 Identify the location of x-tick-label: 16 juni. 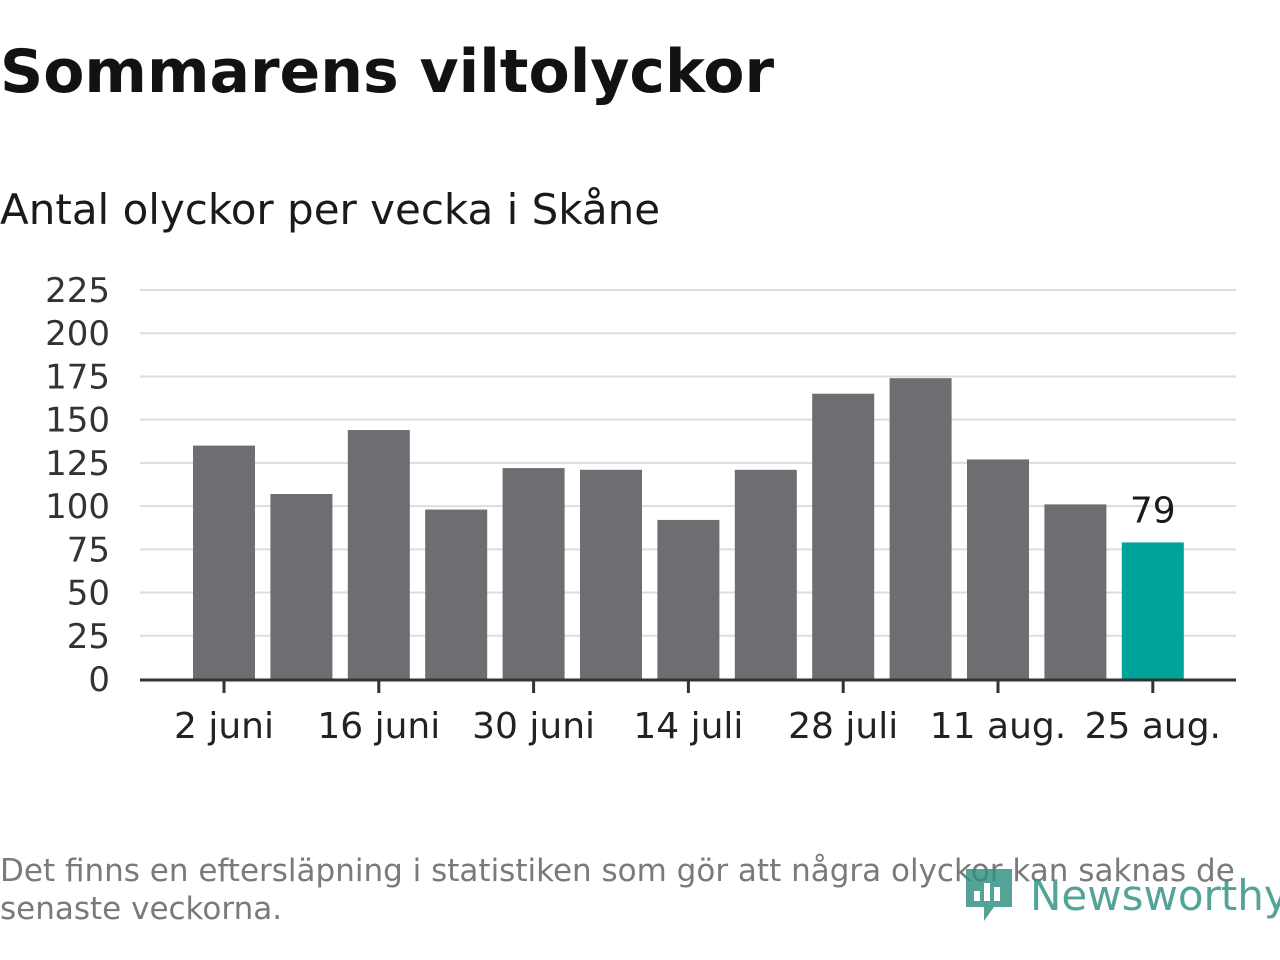
(378, 726).